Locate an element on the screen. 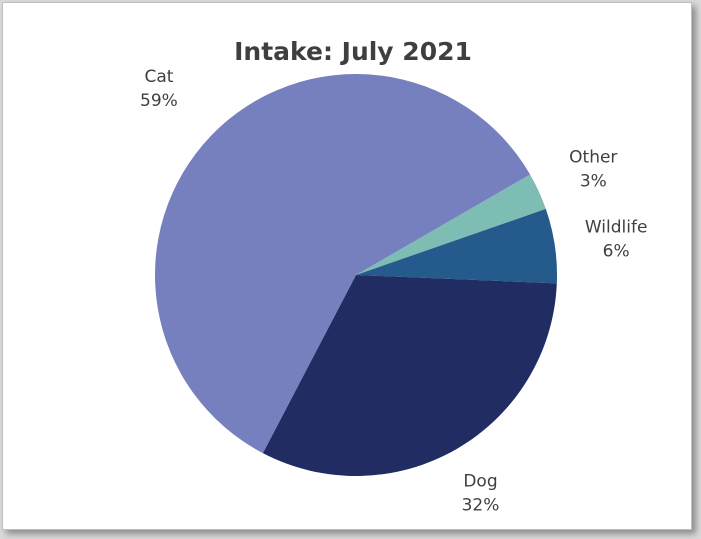  slice-label-other: Other is located at coordinates (593, 157).